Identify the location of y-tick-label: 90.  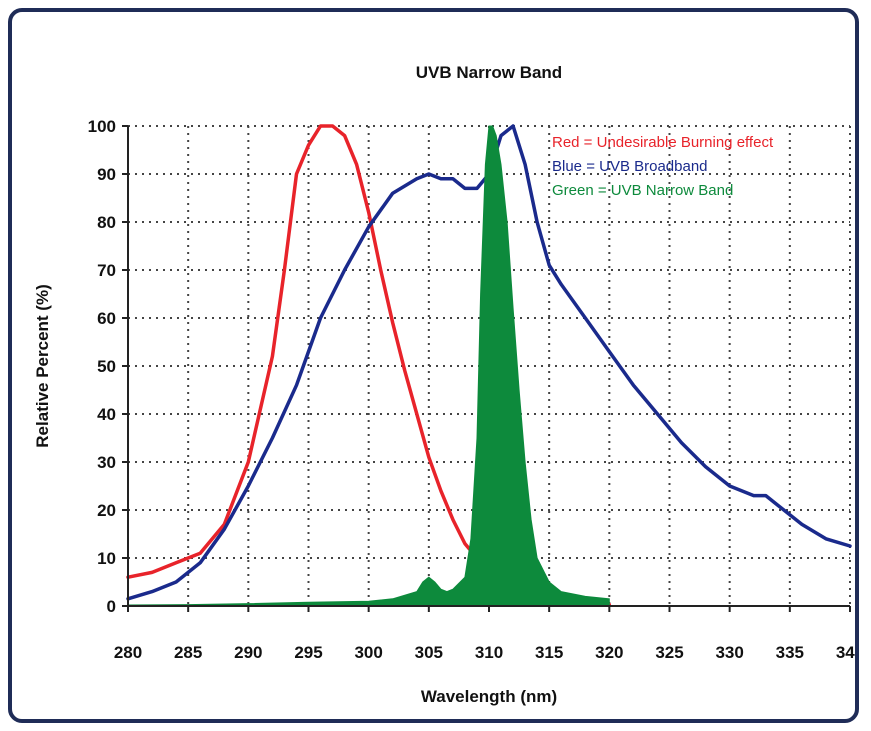
(106, 174).